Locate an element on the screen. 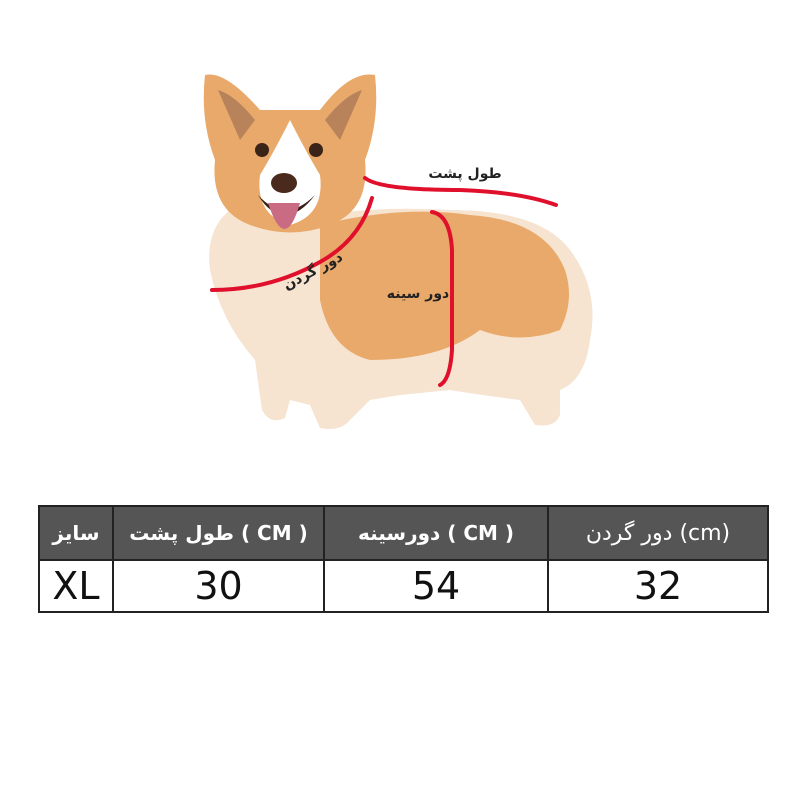  table-row: XL 30 54 32 is located at coordinates (403, 586).